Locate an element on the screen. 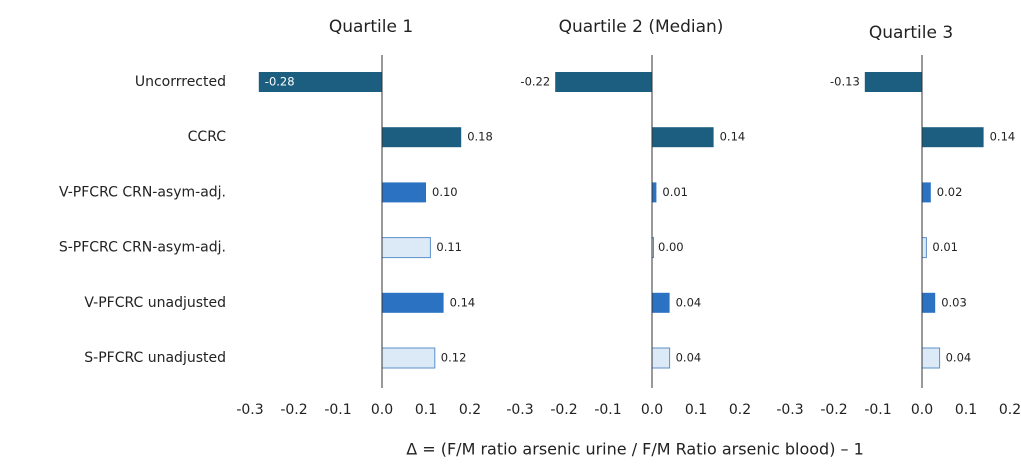 The image size is (1021, 464). value-label: 0.10 is located at coordinates (445, 192).